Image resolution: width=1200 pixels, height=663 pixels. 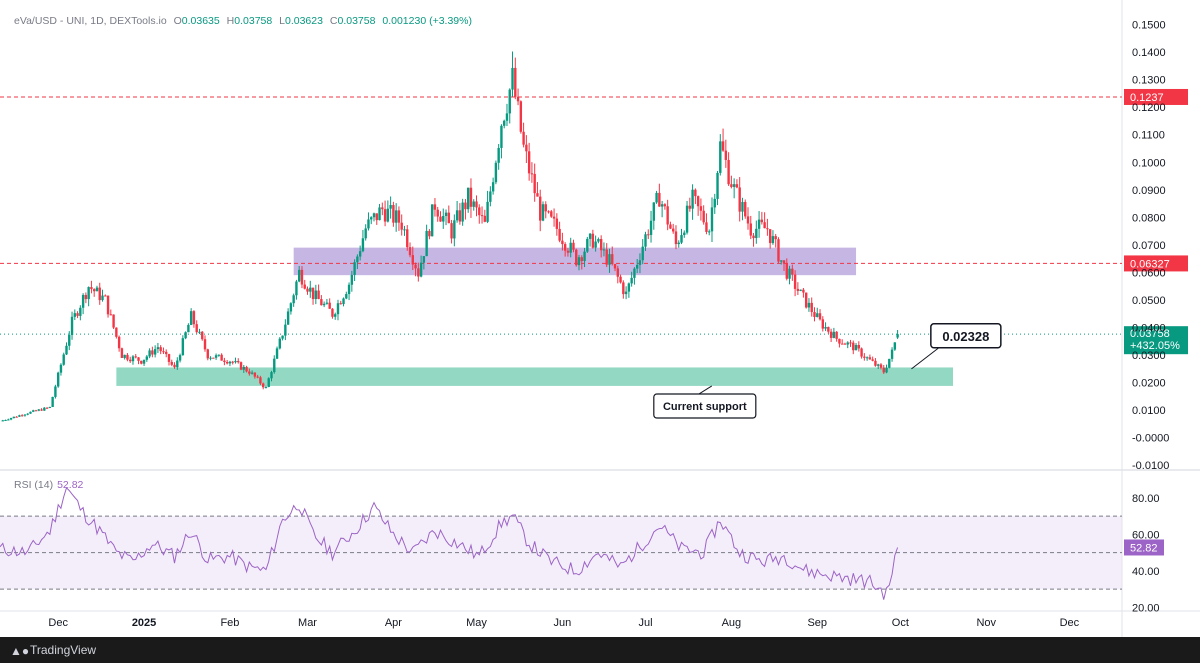 What do you see at coordinates (1148, 136) in the screenshot?
I see `price-tick-label: 0.1100` at bounding box center [1148, 136].